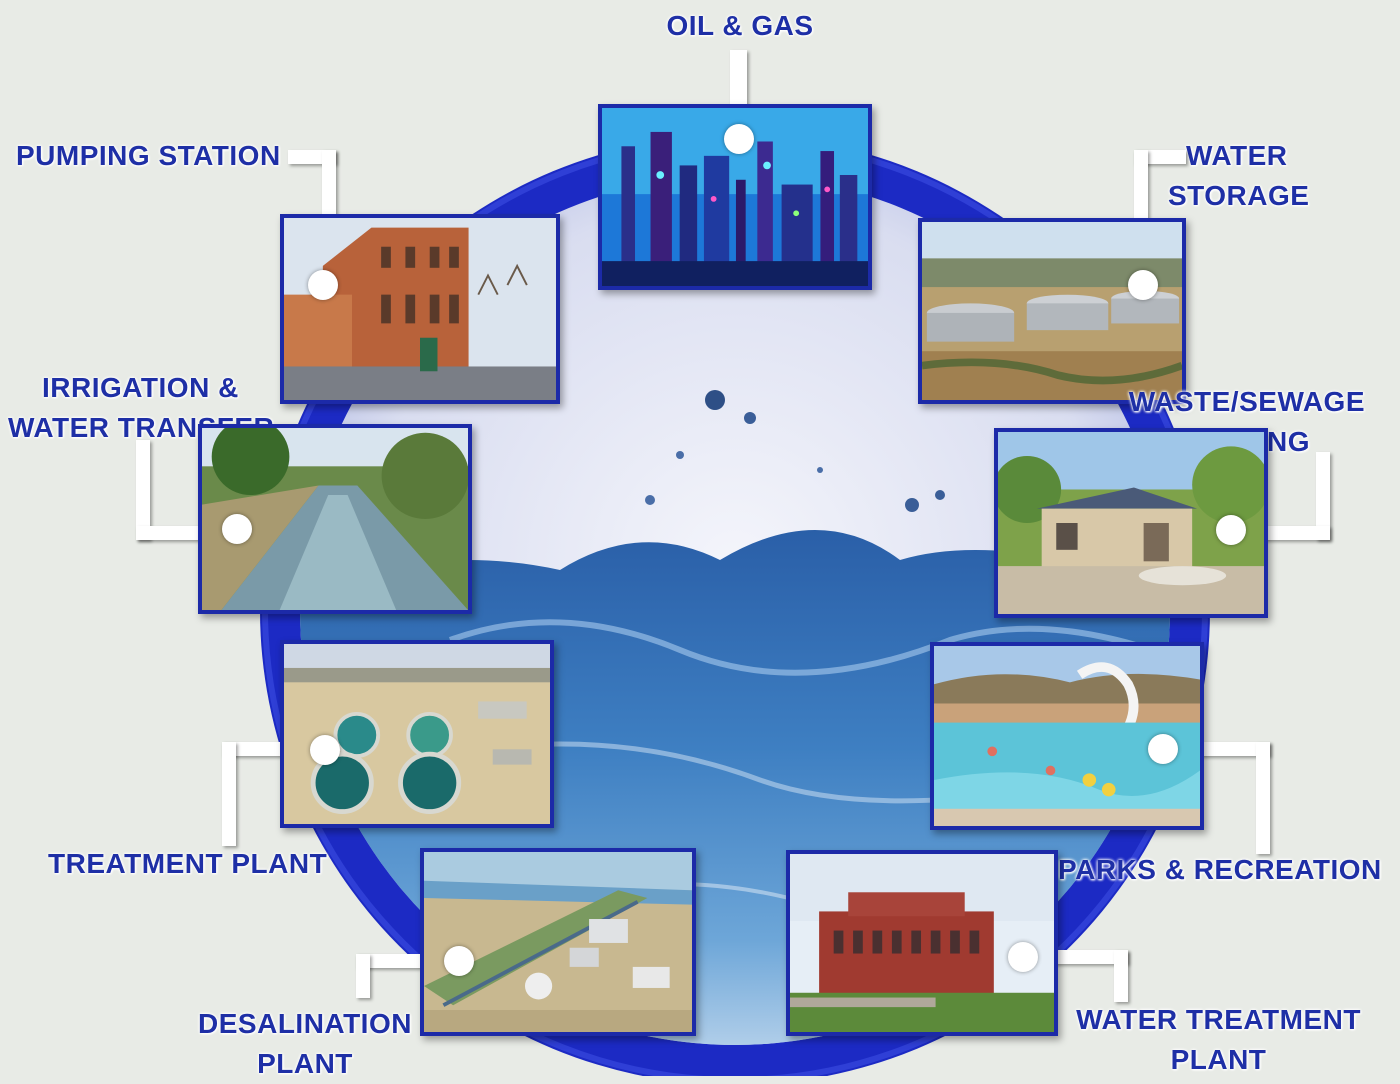 Image resolution: width=1400 pixels, height=1084 pixels. I want to click on photo-waste-sewage-pumping, so click(1131, 523).